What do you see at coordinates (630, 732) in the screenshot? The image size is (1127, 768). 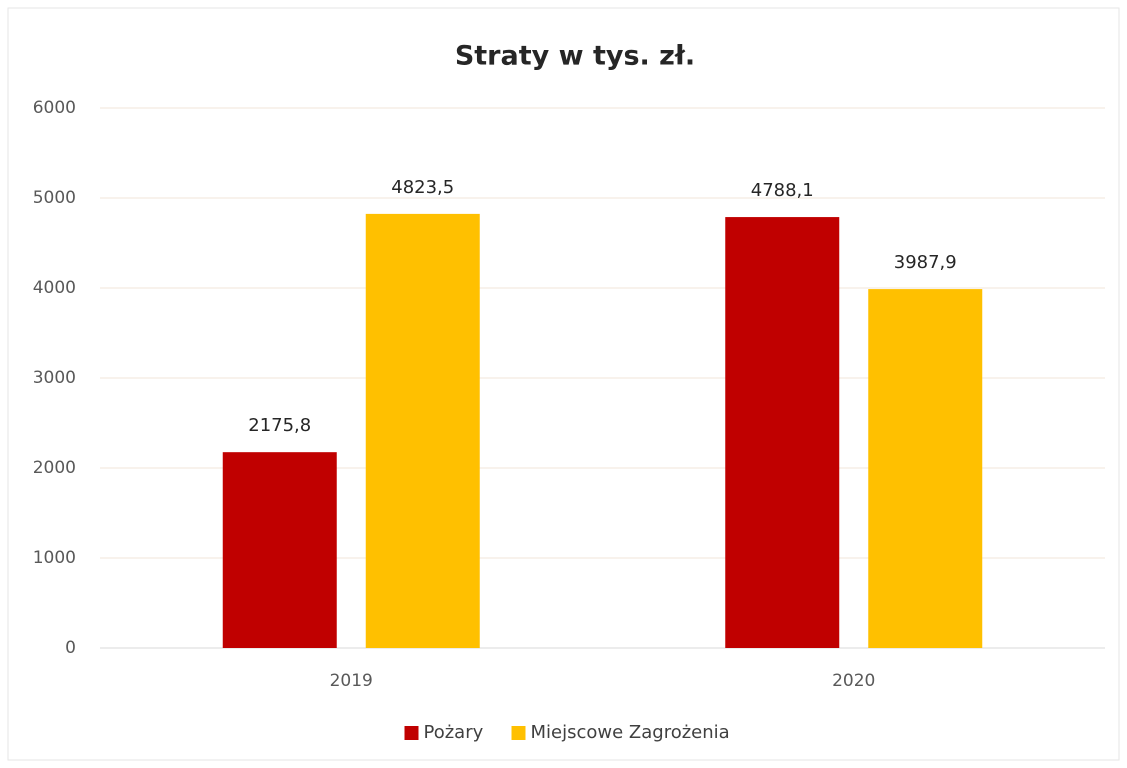 I see `legend-label: Miejscowe Zagrożenia` at bounding box center [630, 732].